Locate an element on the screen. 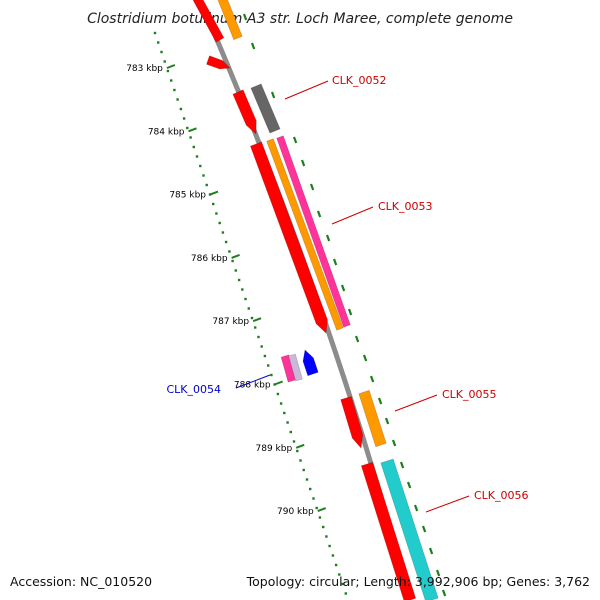 The width and height of the screenshot is (600, 600). ruler-tick-label: 783 kbp is located at coordinates (144, 69).